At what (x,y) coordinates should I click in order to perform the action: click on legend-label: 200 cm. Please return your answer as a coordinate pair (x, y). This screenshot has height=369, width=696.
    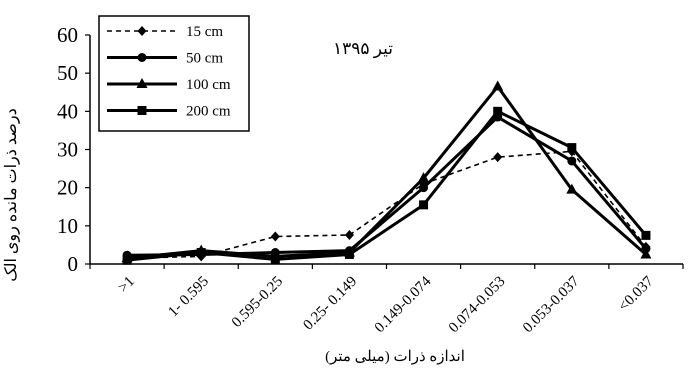
    Looking at the image, I should click on (208, 112).